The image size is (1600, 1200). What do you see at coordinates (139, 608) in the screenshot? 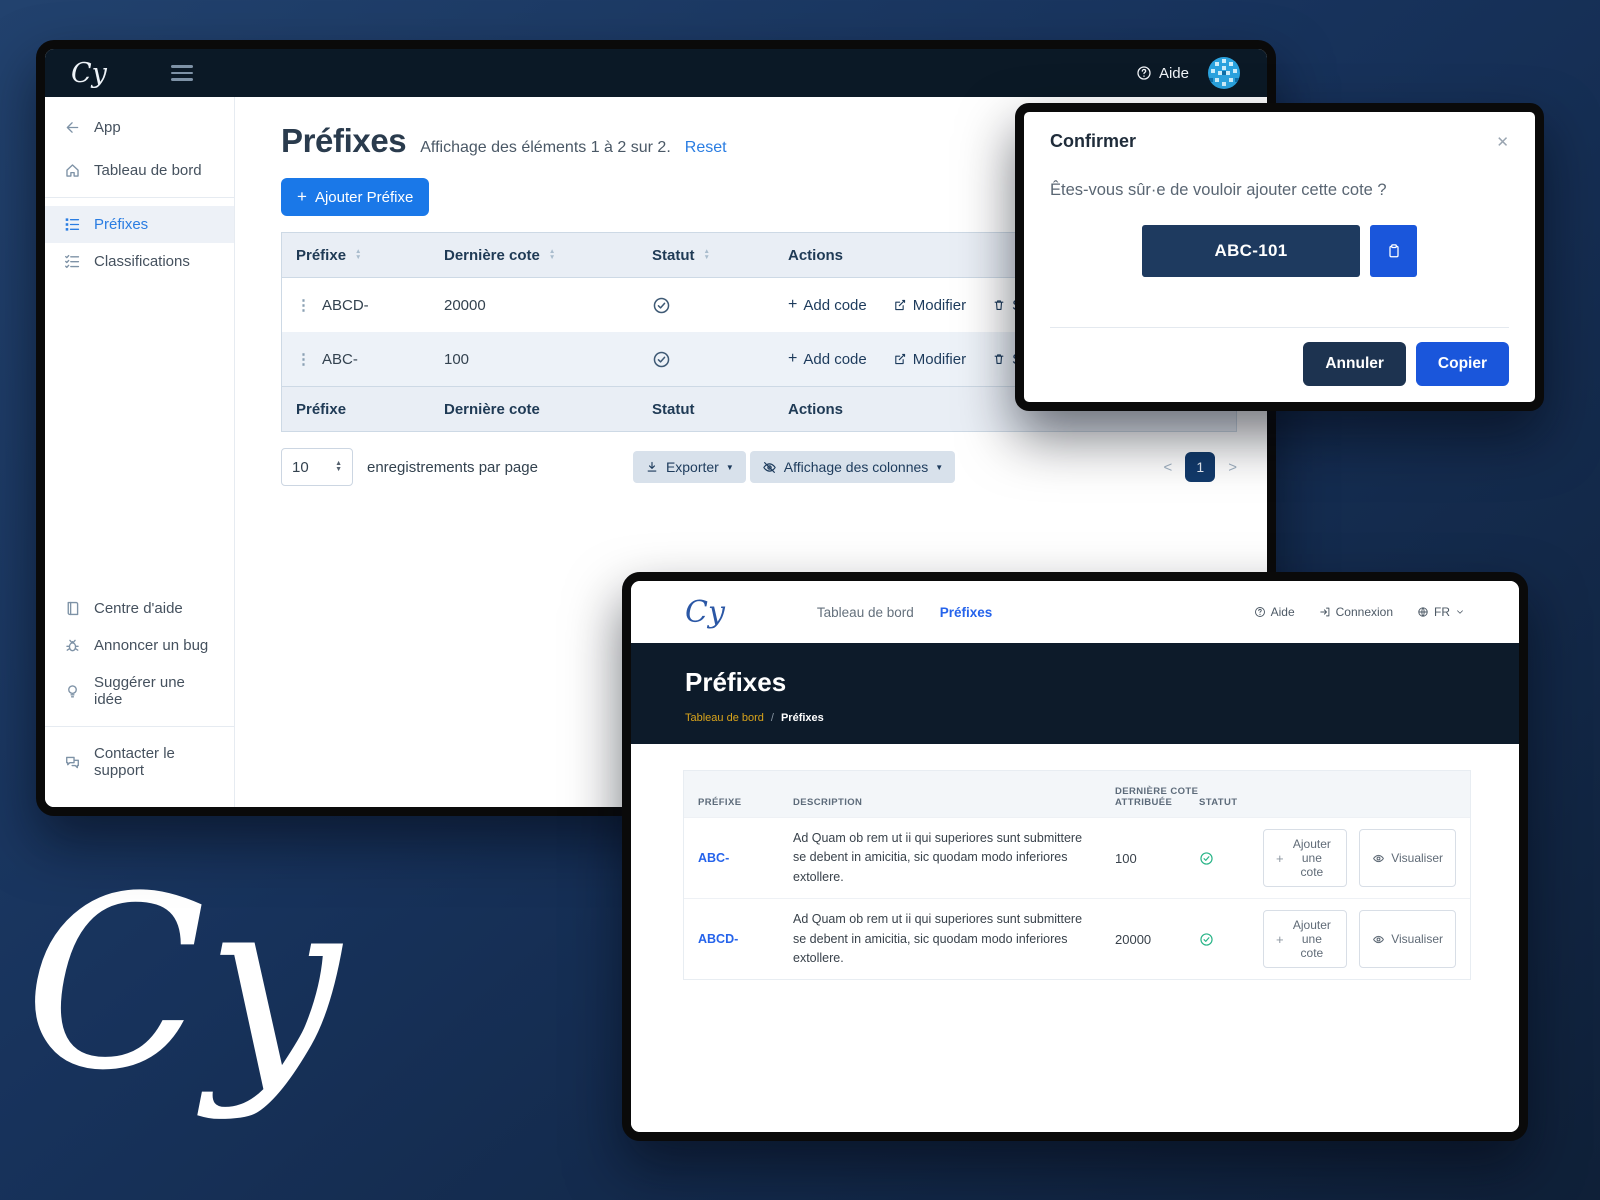
I see `sidebar-item-help-center: Centre d'aide` at bounding box center [139, 608].